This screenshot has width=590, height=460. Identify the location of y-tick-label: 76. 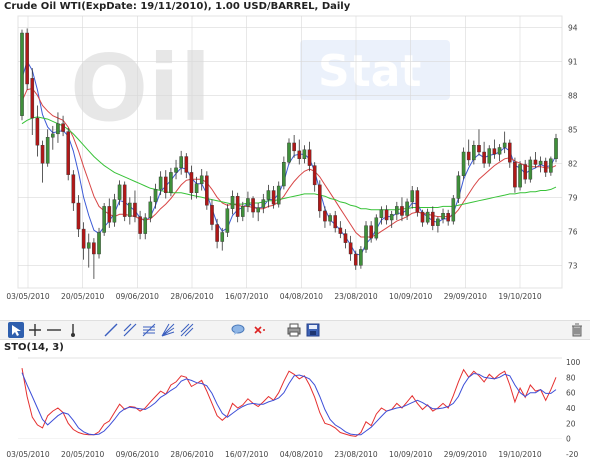
(573, 231).